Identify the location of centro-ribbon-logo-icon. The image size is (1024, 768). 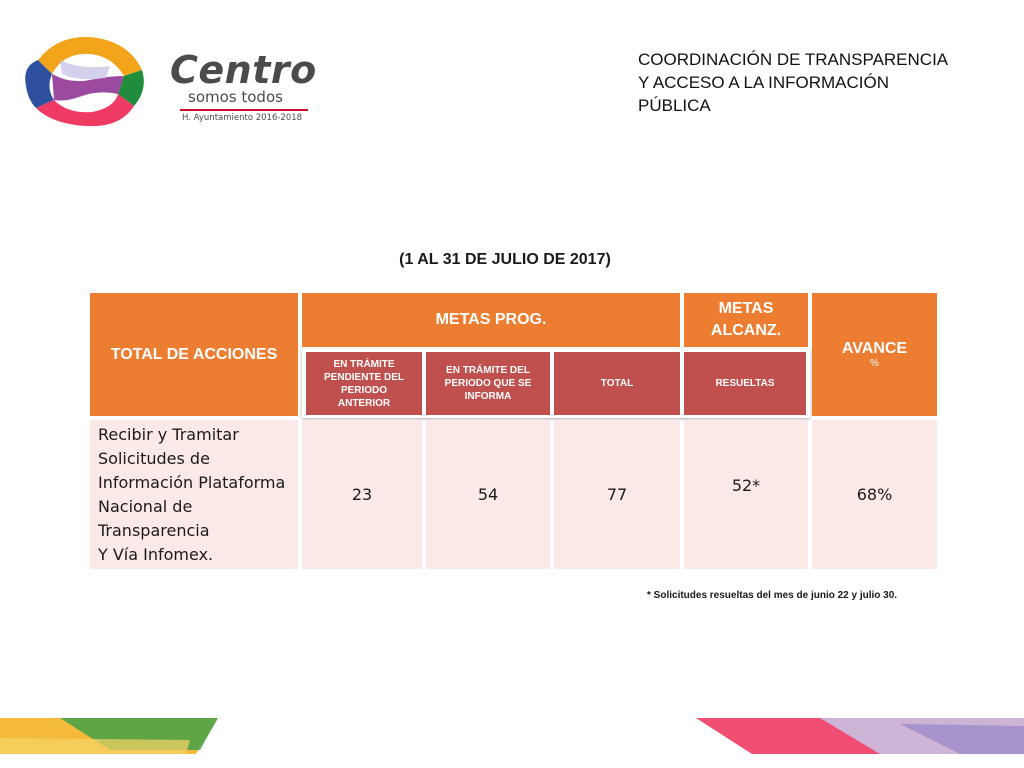
(84, 81).